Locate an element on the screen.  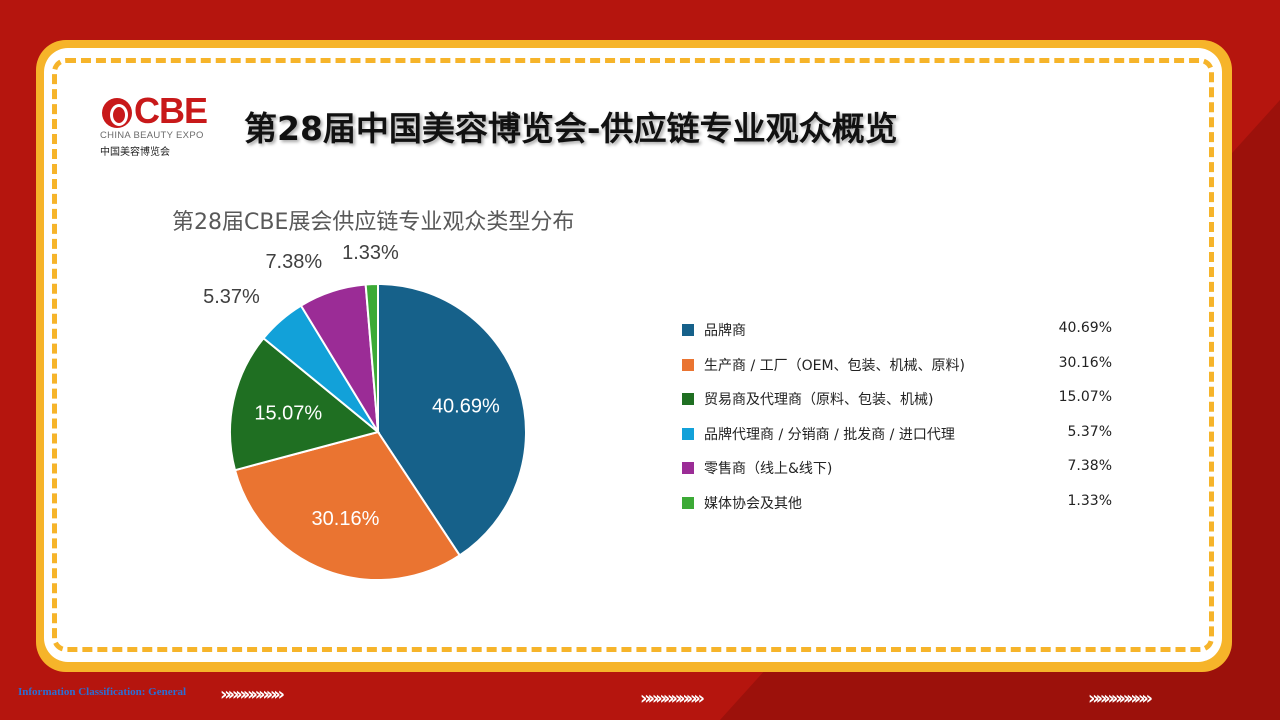
logo-subtitle: CHINA BEAUTY EXPO is located at coordinates (152, 135).